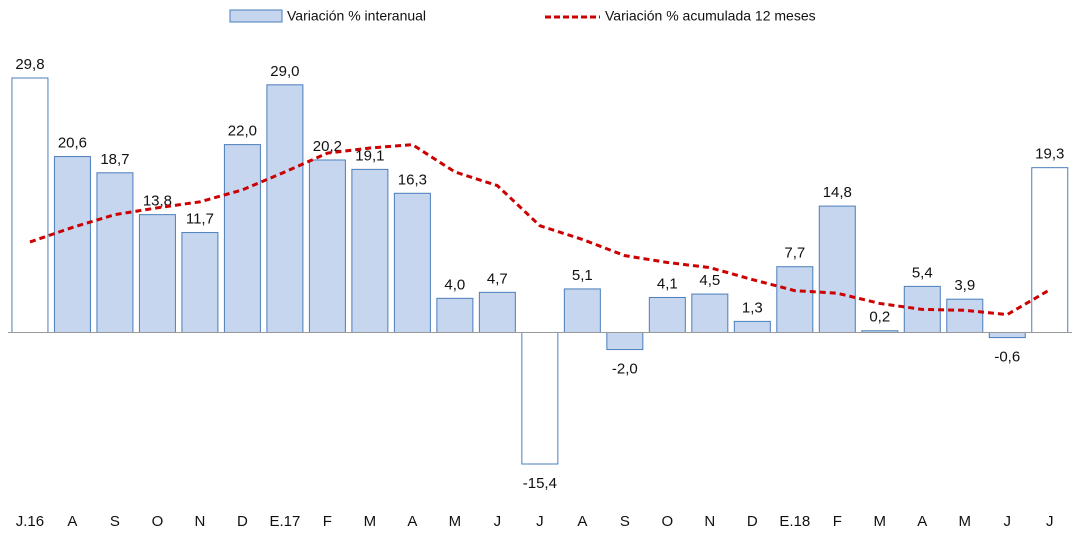 This screenshot has height=536, width=1078. I want to click on data-label: 22,0, so click(242, 131).